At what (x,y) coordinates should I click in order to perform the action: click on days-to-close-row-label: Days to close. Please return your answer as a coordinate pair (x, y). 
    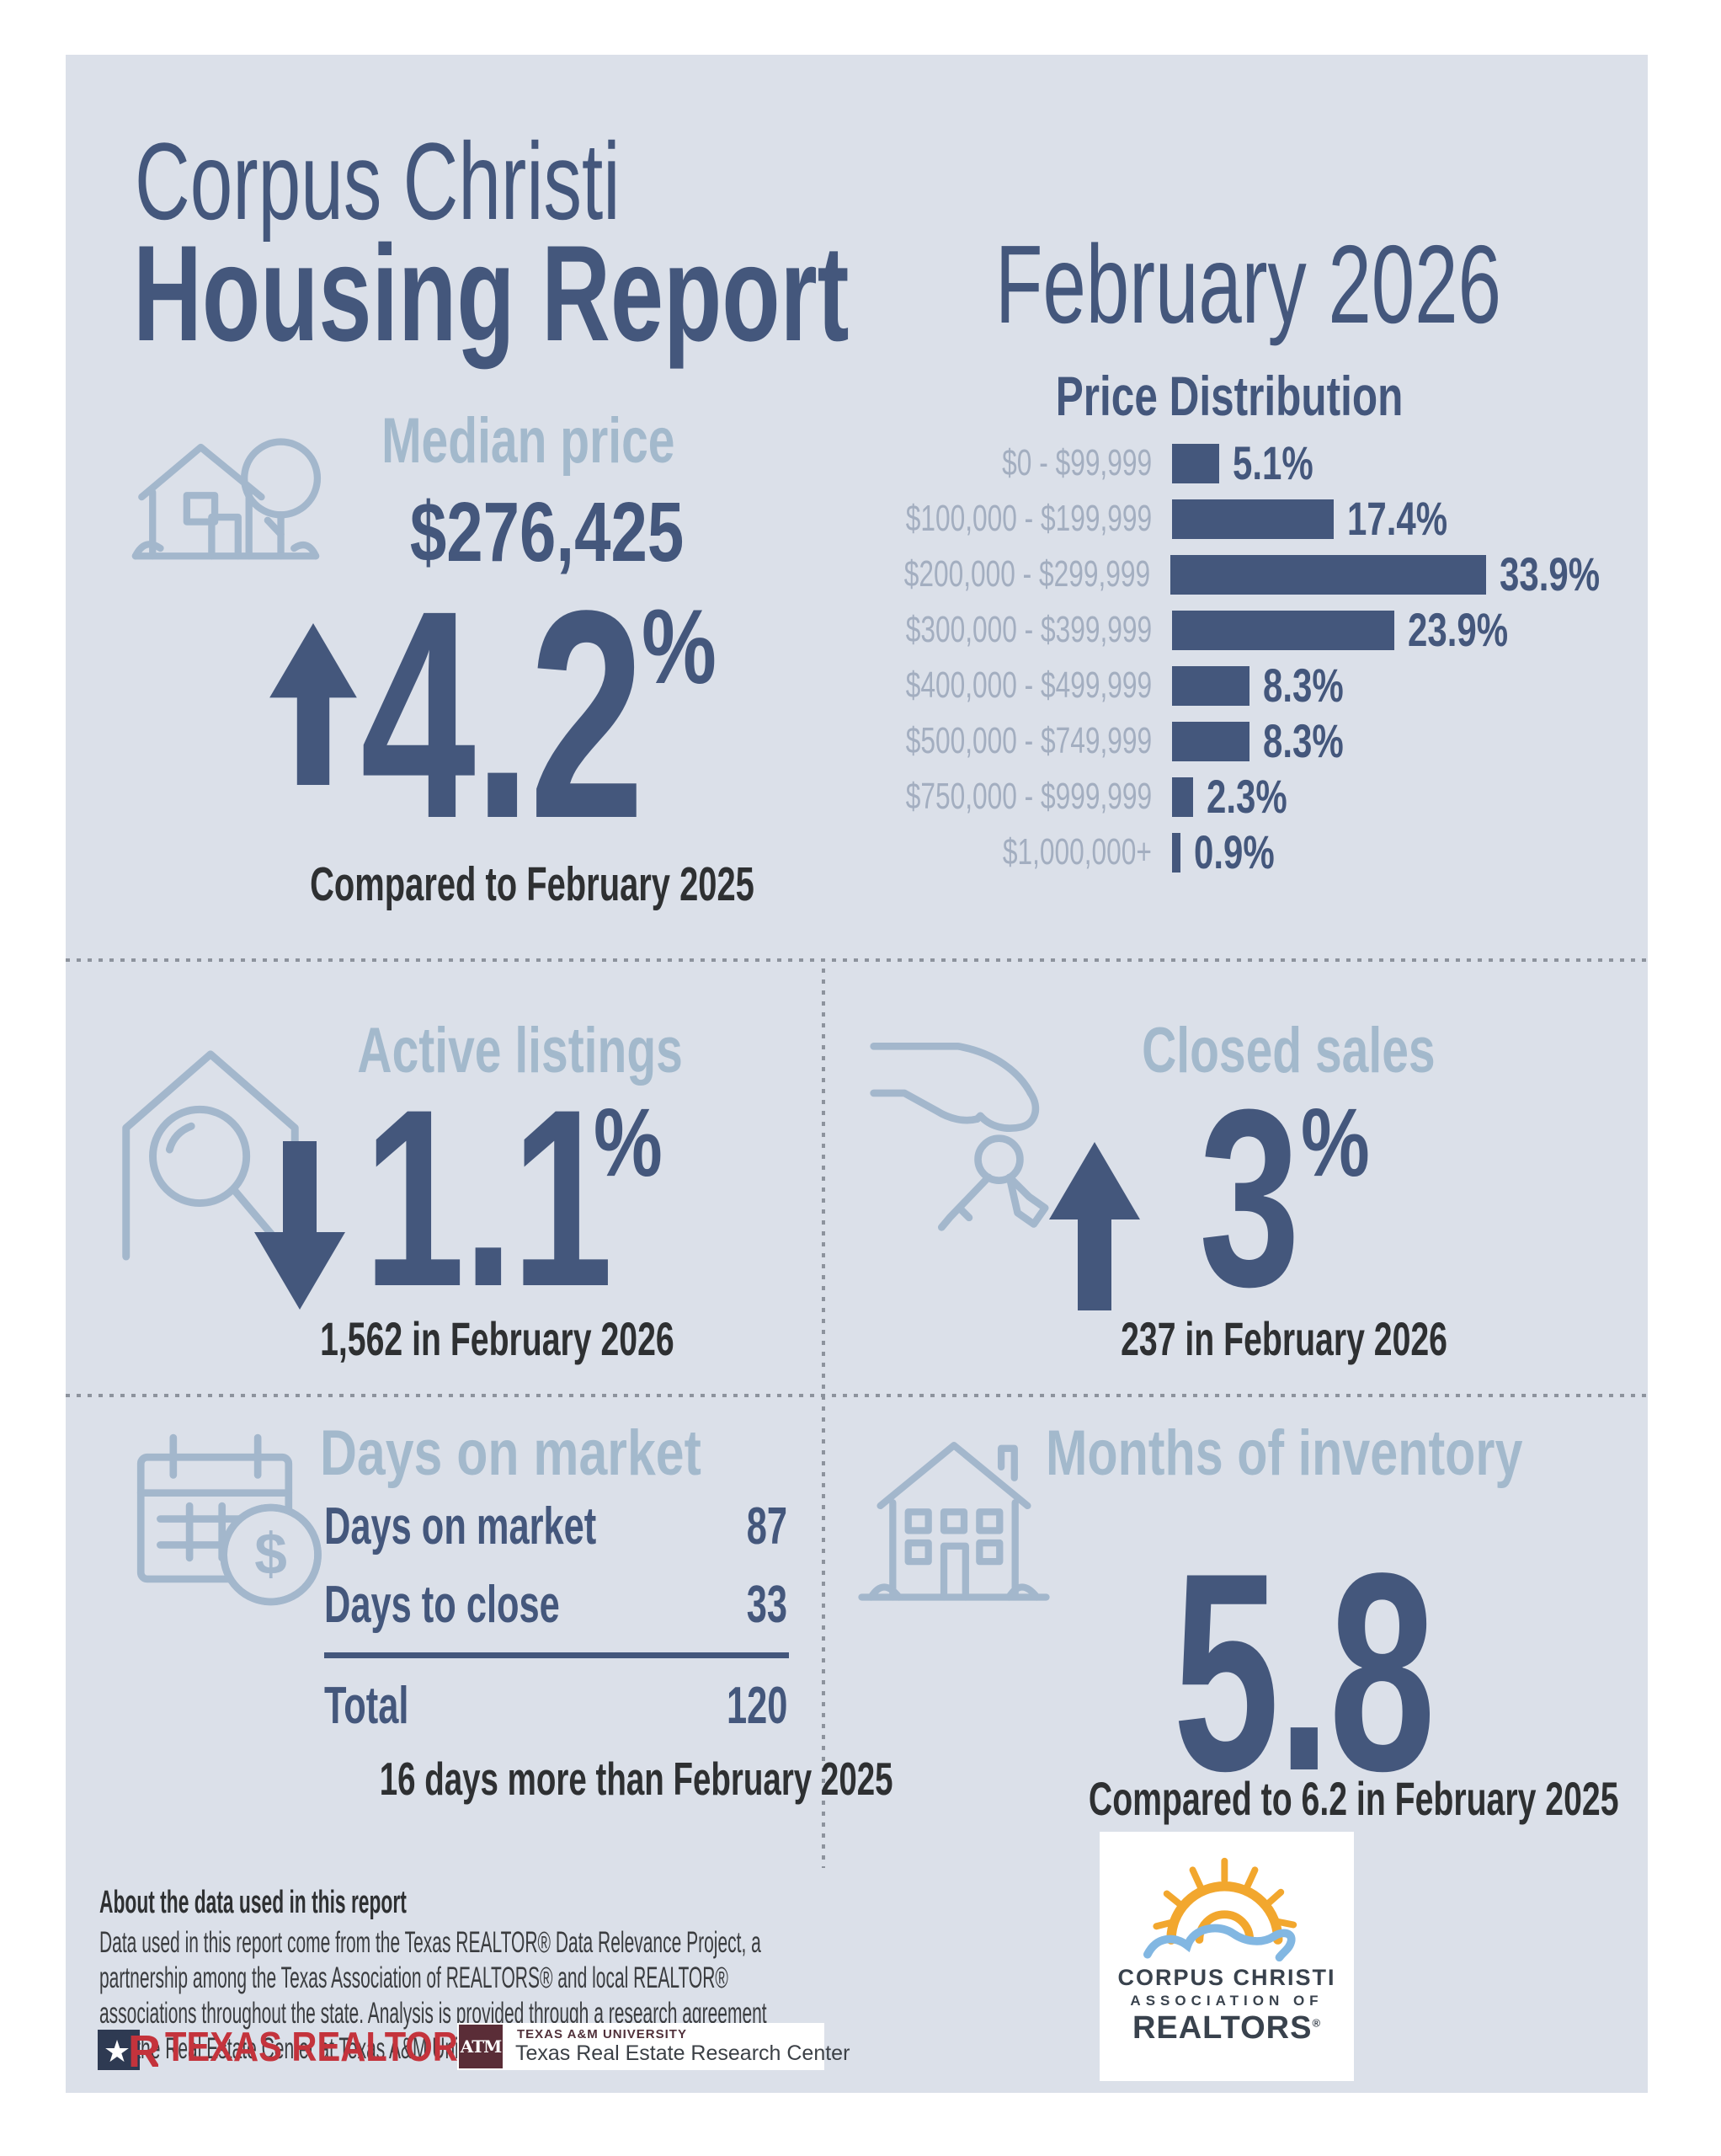
    Looking at the image, I should click on (442, 1605).